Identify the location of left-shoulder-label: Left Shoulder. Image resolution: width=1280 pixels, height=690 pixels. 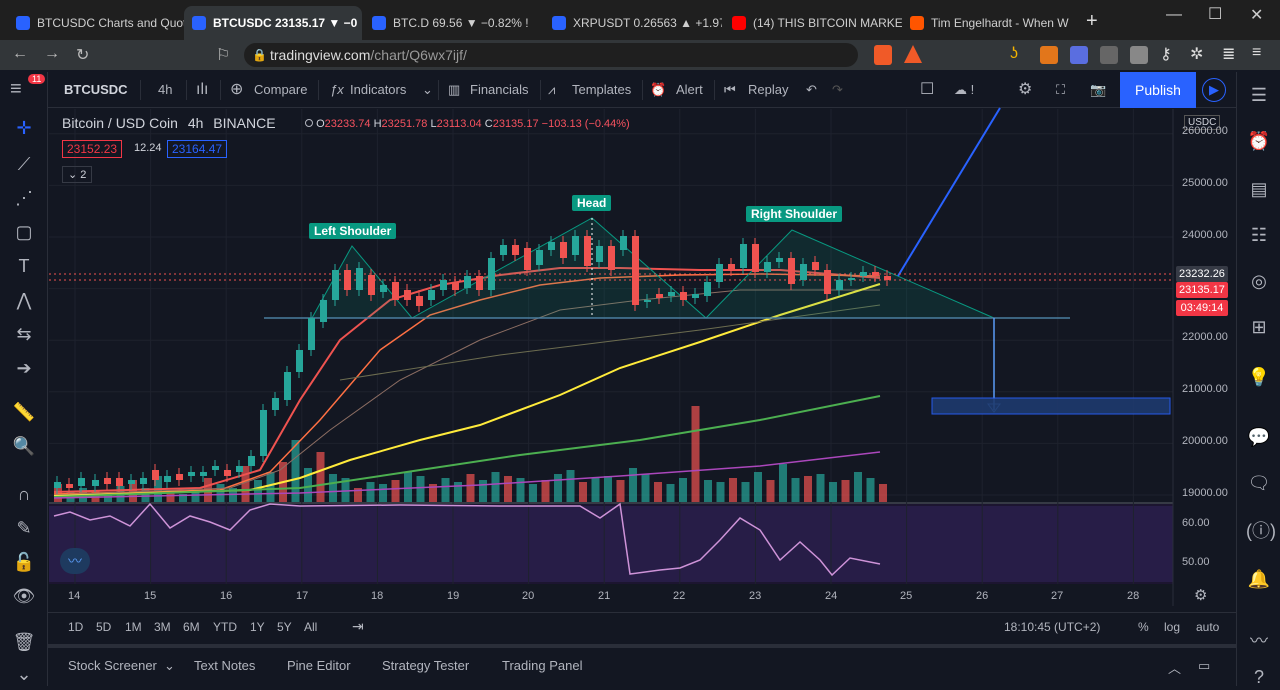
(353, 231).